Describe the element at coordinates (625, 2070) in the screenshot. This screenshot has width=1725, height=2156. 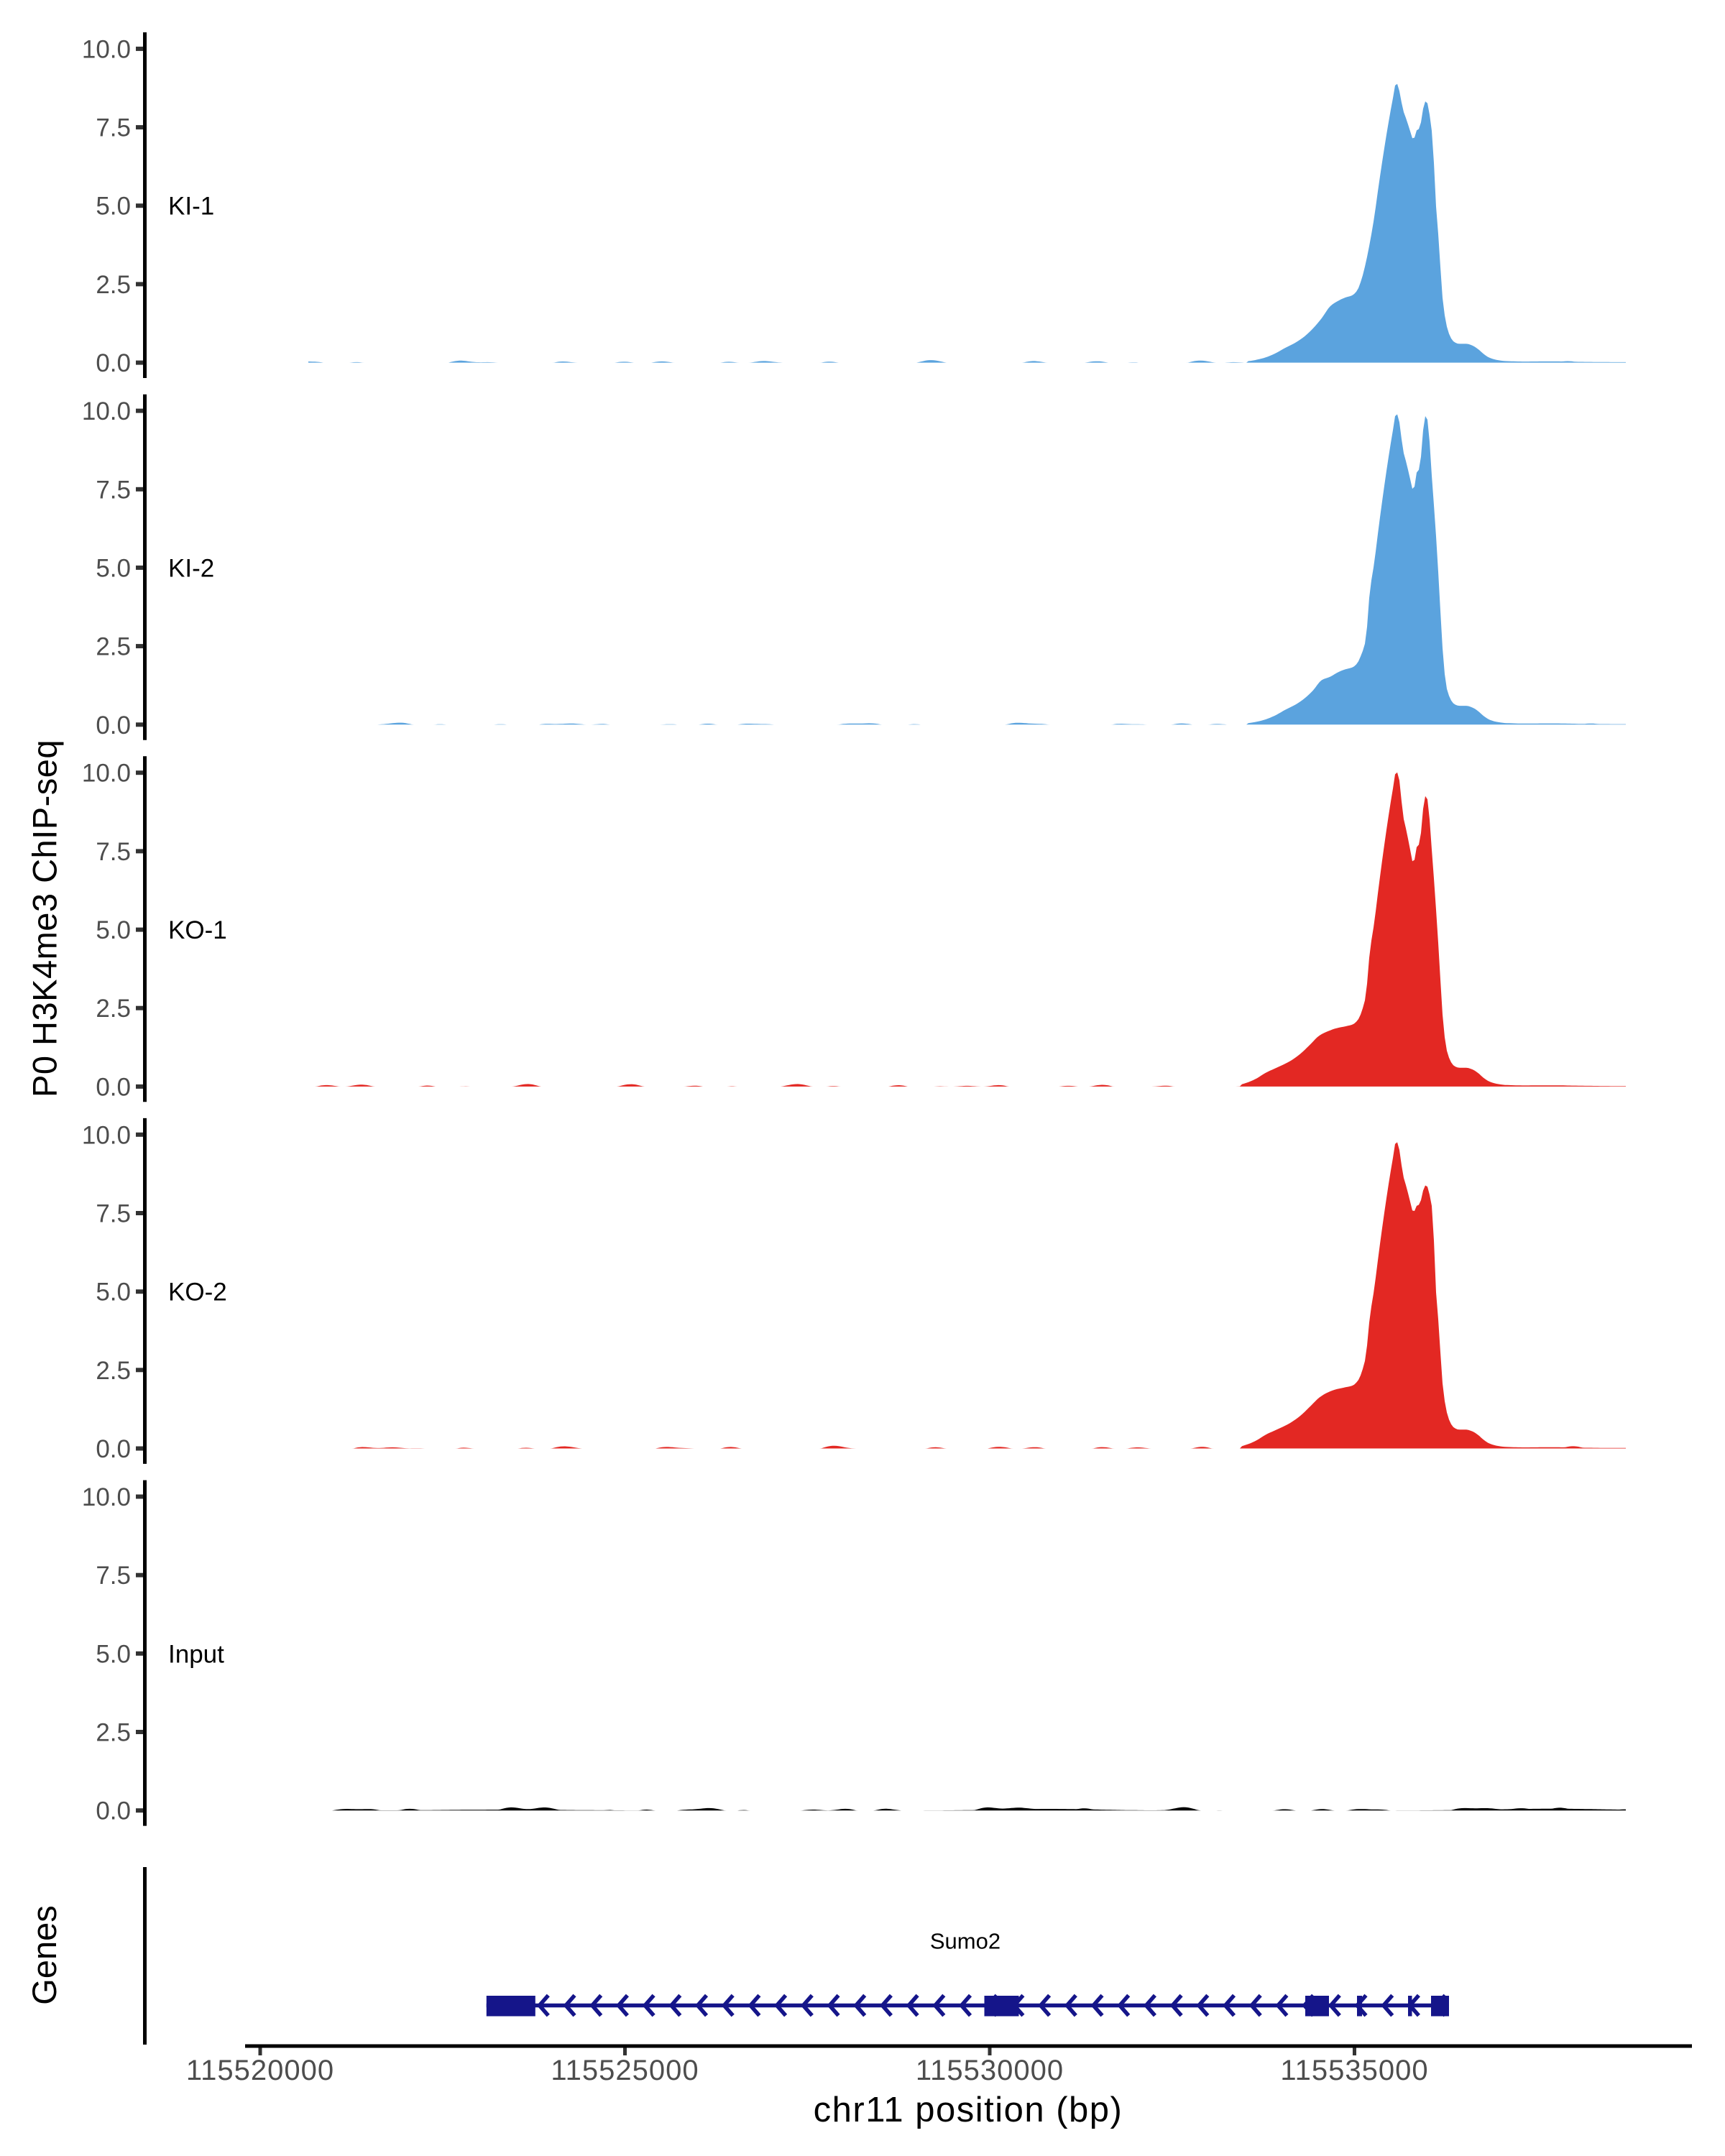
I see `svg-text: 115525000` at that location.